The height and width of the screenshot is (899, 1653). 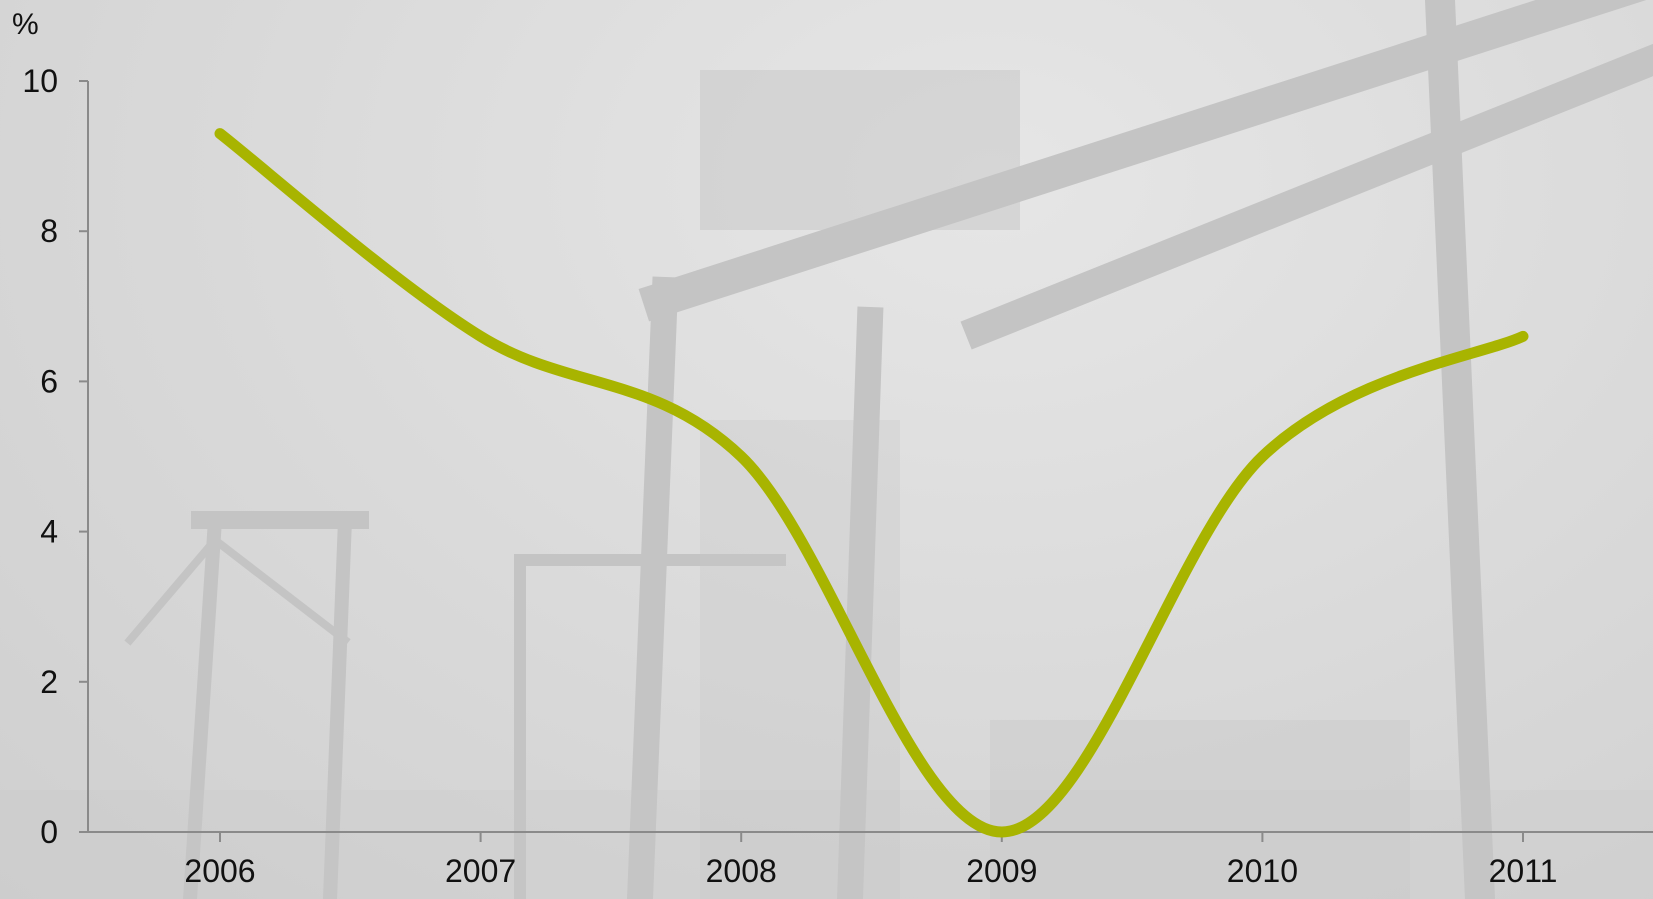 I want to click on x-tick-label: 2006, so click(x=219, y=871).